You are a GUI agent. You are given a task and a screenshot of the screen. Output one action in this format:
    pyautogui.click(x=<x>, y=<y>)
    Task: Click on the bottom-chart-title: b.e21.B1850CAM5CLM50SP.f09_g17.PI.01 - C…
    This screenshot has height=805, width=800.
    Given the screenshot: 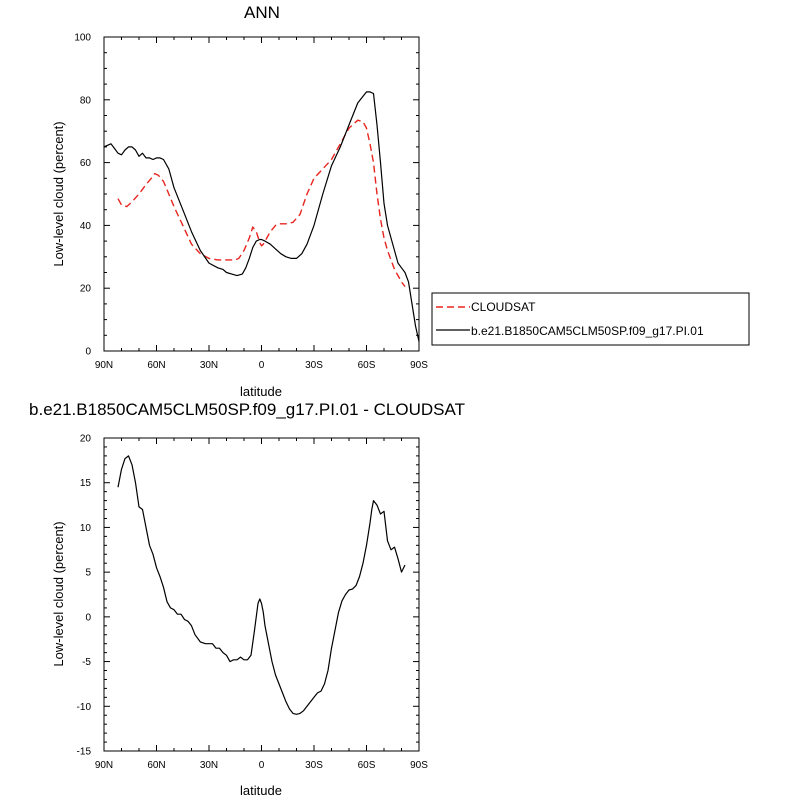 What is the action you would take?
    pyautogui.click(x=247, y=409)
    